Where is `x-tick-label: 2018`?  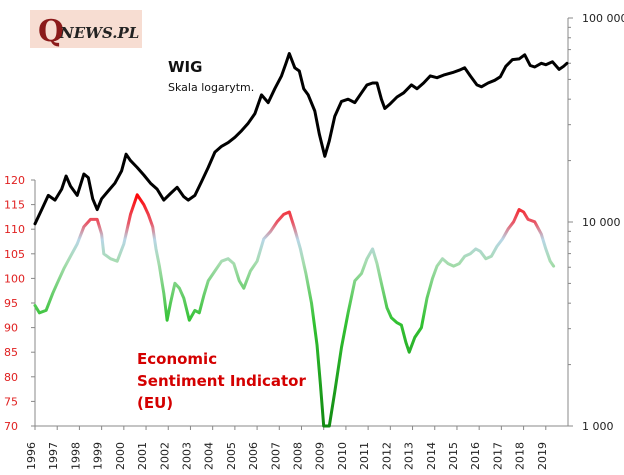
x-tick-label: 2018 is located at coordinates (520, 456).